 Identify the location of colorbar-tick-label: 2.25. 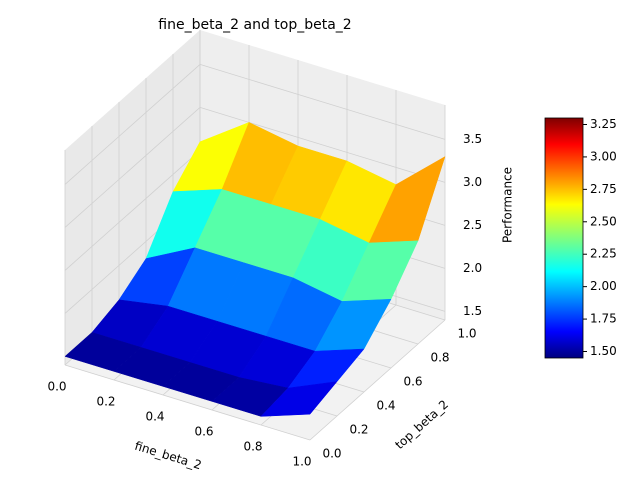
(603, 254).